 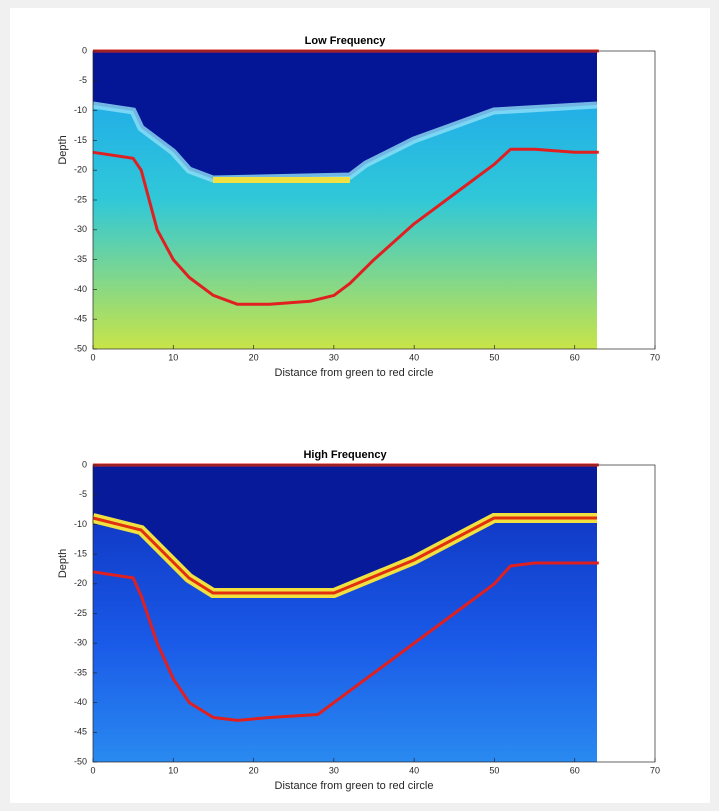 What do you see at coordinates (345, 455) in the screenshot?
I see `chart-title: High Frequency` at bounding box center [345, 455].